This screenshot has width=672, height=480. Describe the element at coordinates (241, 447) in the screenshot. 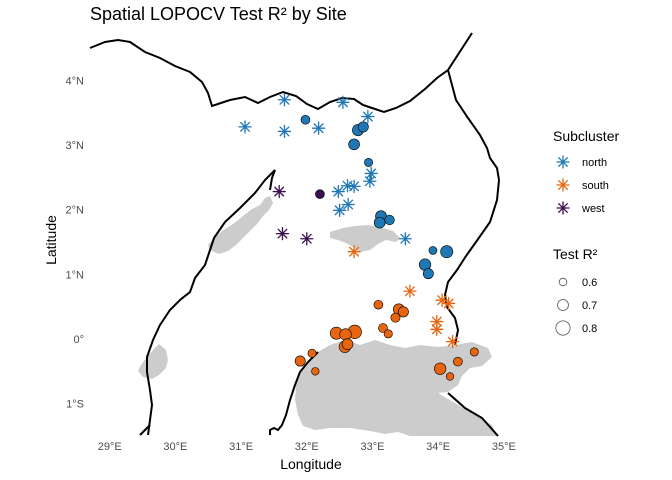

I see `x-tick-label: 31°E` at that location.